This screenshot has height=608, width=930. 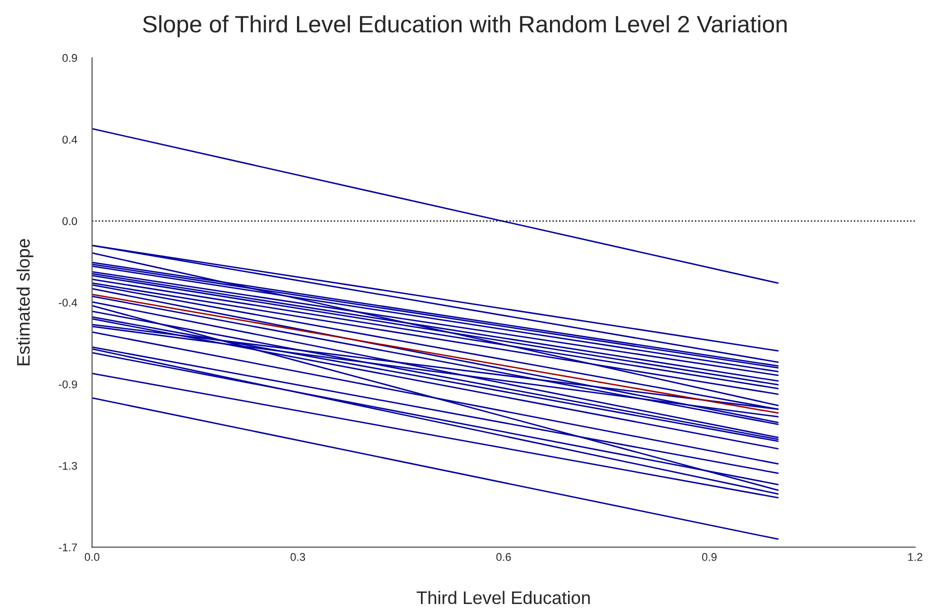 What do you see at coordinates (503, 597) in the screenshot?
I see `x-axis-title: Third Level Education` at bounding box center [503, 597].